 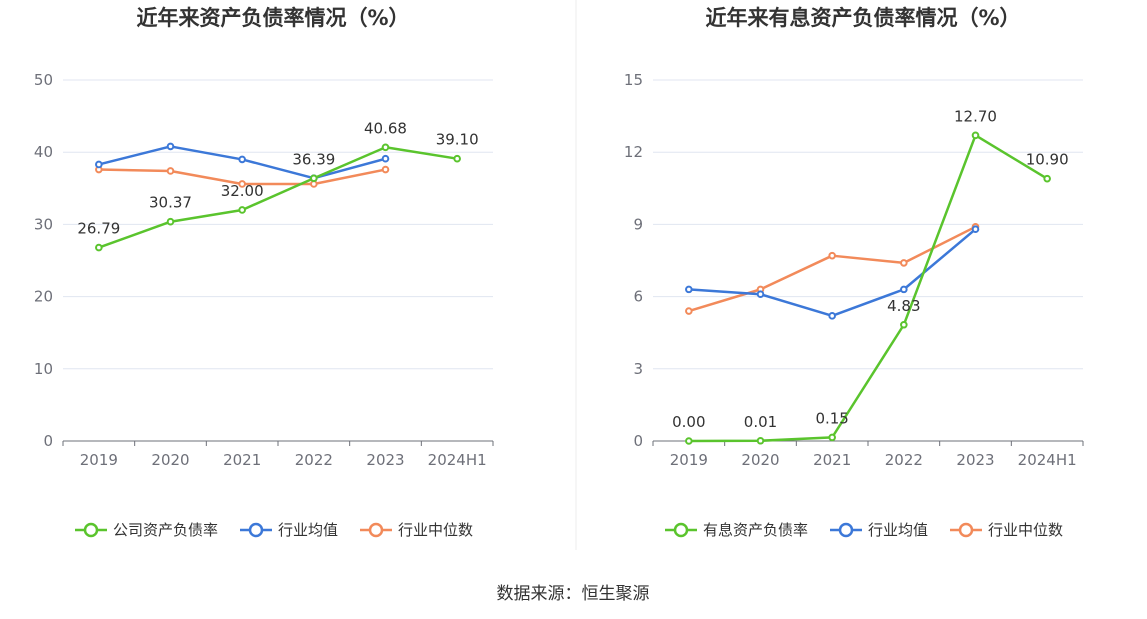 I want to click on legend-label: 有息资产负债率, so click(x=755, y=530).